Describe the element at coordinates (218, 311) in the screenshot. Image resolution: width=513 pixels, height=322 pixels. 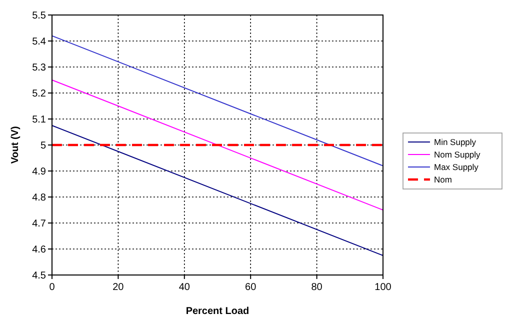
I see `x-axis-title: Percent Load` at that location.